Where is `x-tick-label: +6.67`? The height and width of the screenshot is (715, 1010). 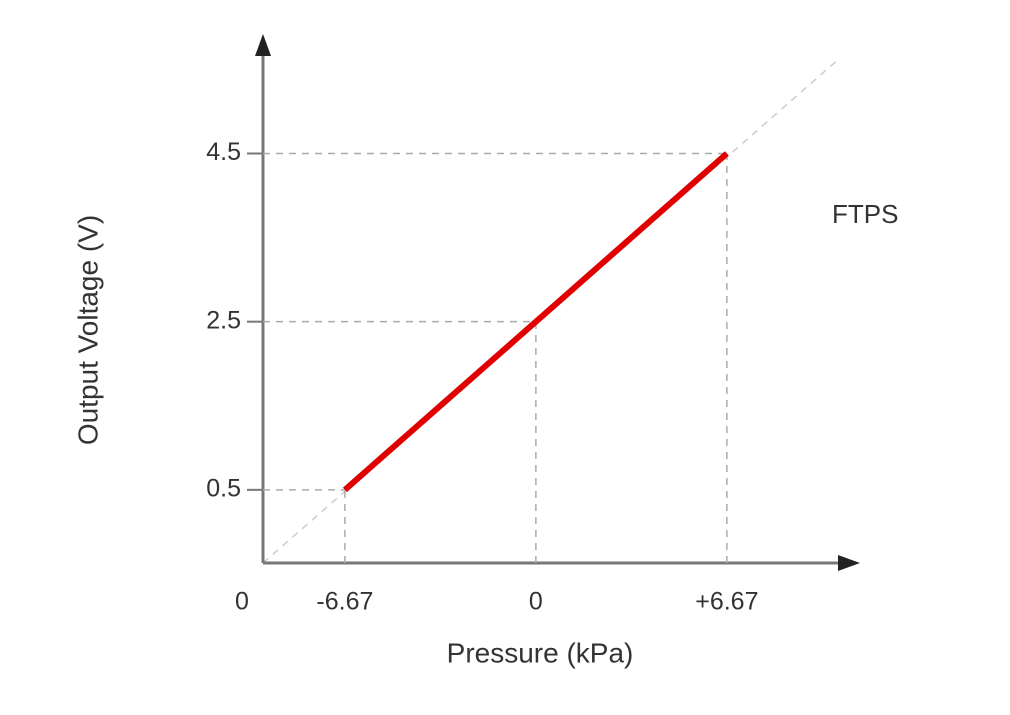 x-tick-label: +6.67 is located at coordinates (726, 602).